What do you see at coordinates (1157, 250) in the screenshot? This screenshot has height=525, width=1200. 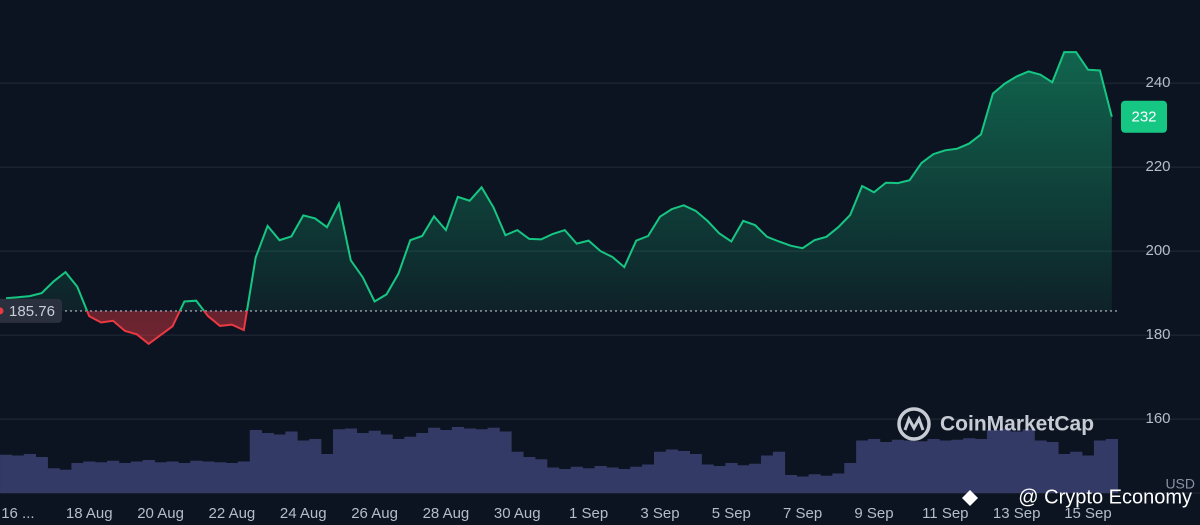 I see `y-tick-label: 200` at bounding box center [1157, 250].